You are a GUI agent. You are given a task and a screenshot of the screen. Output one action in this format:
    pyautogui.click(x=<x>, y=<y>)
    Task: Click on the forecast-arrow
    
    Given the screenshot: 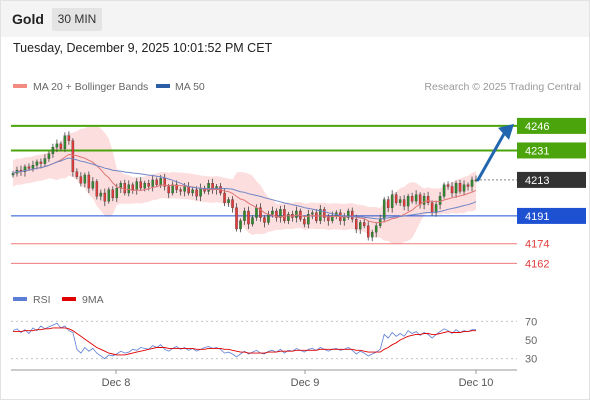 What is the action you would take?
    pyautogui.click(x=495, y=152)
    